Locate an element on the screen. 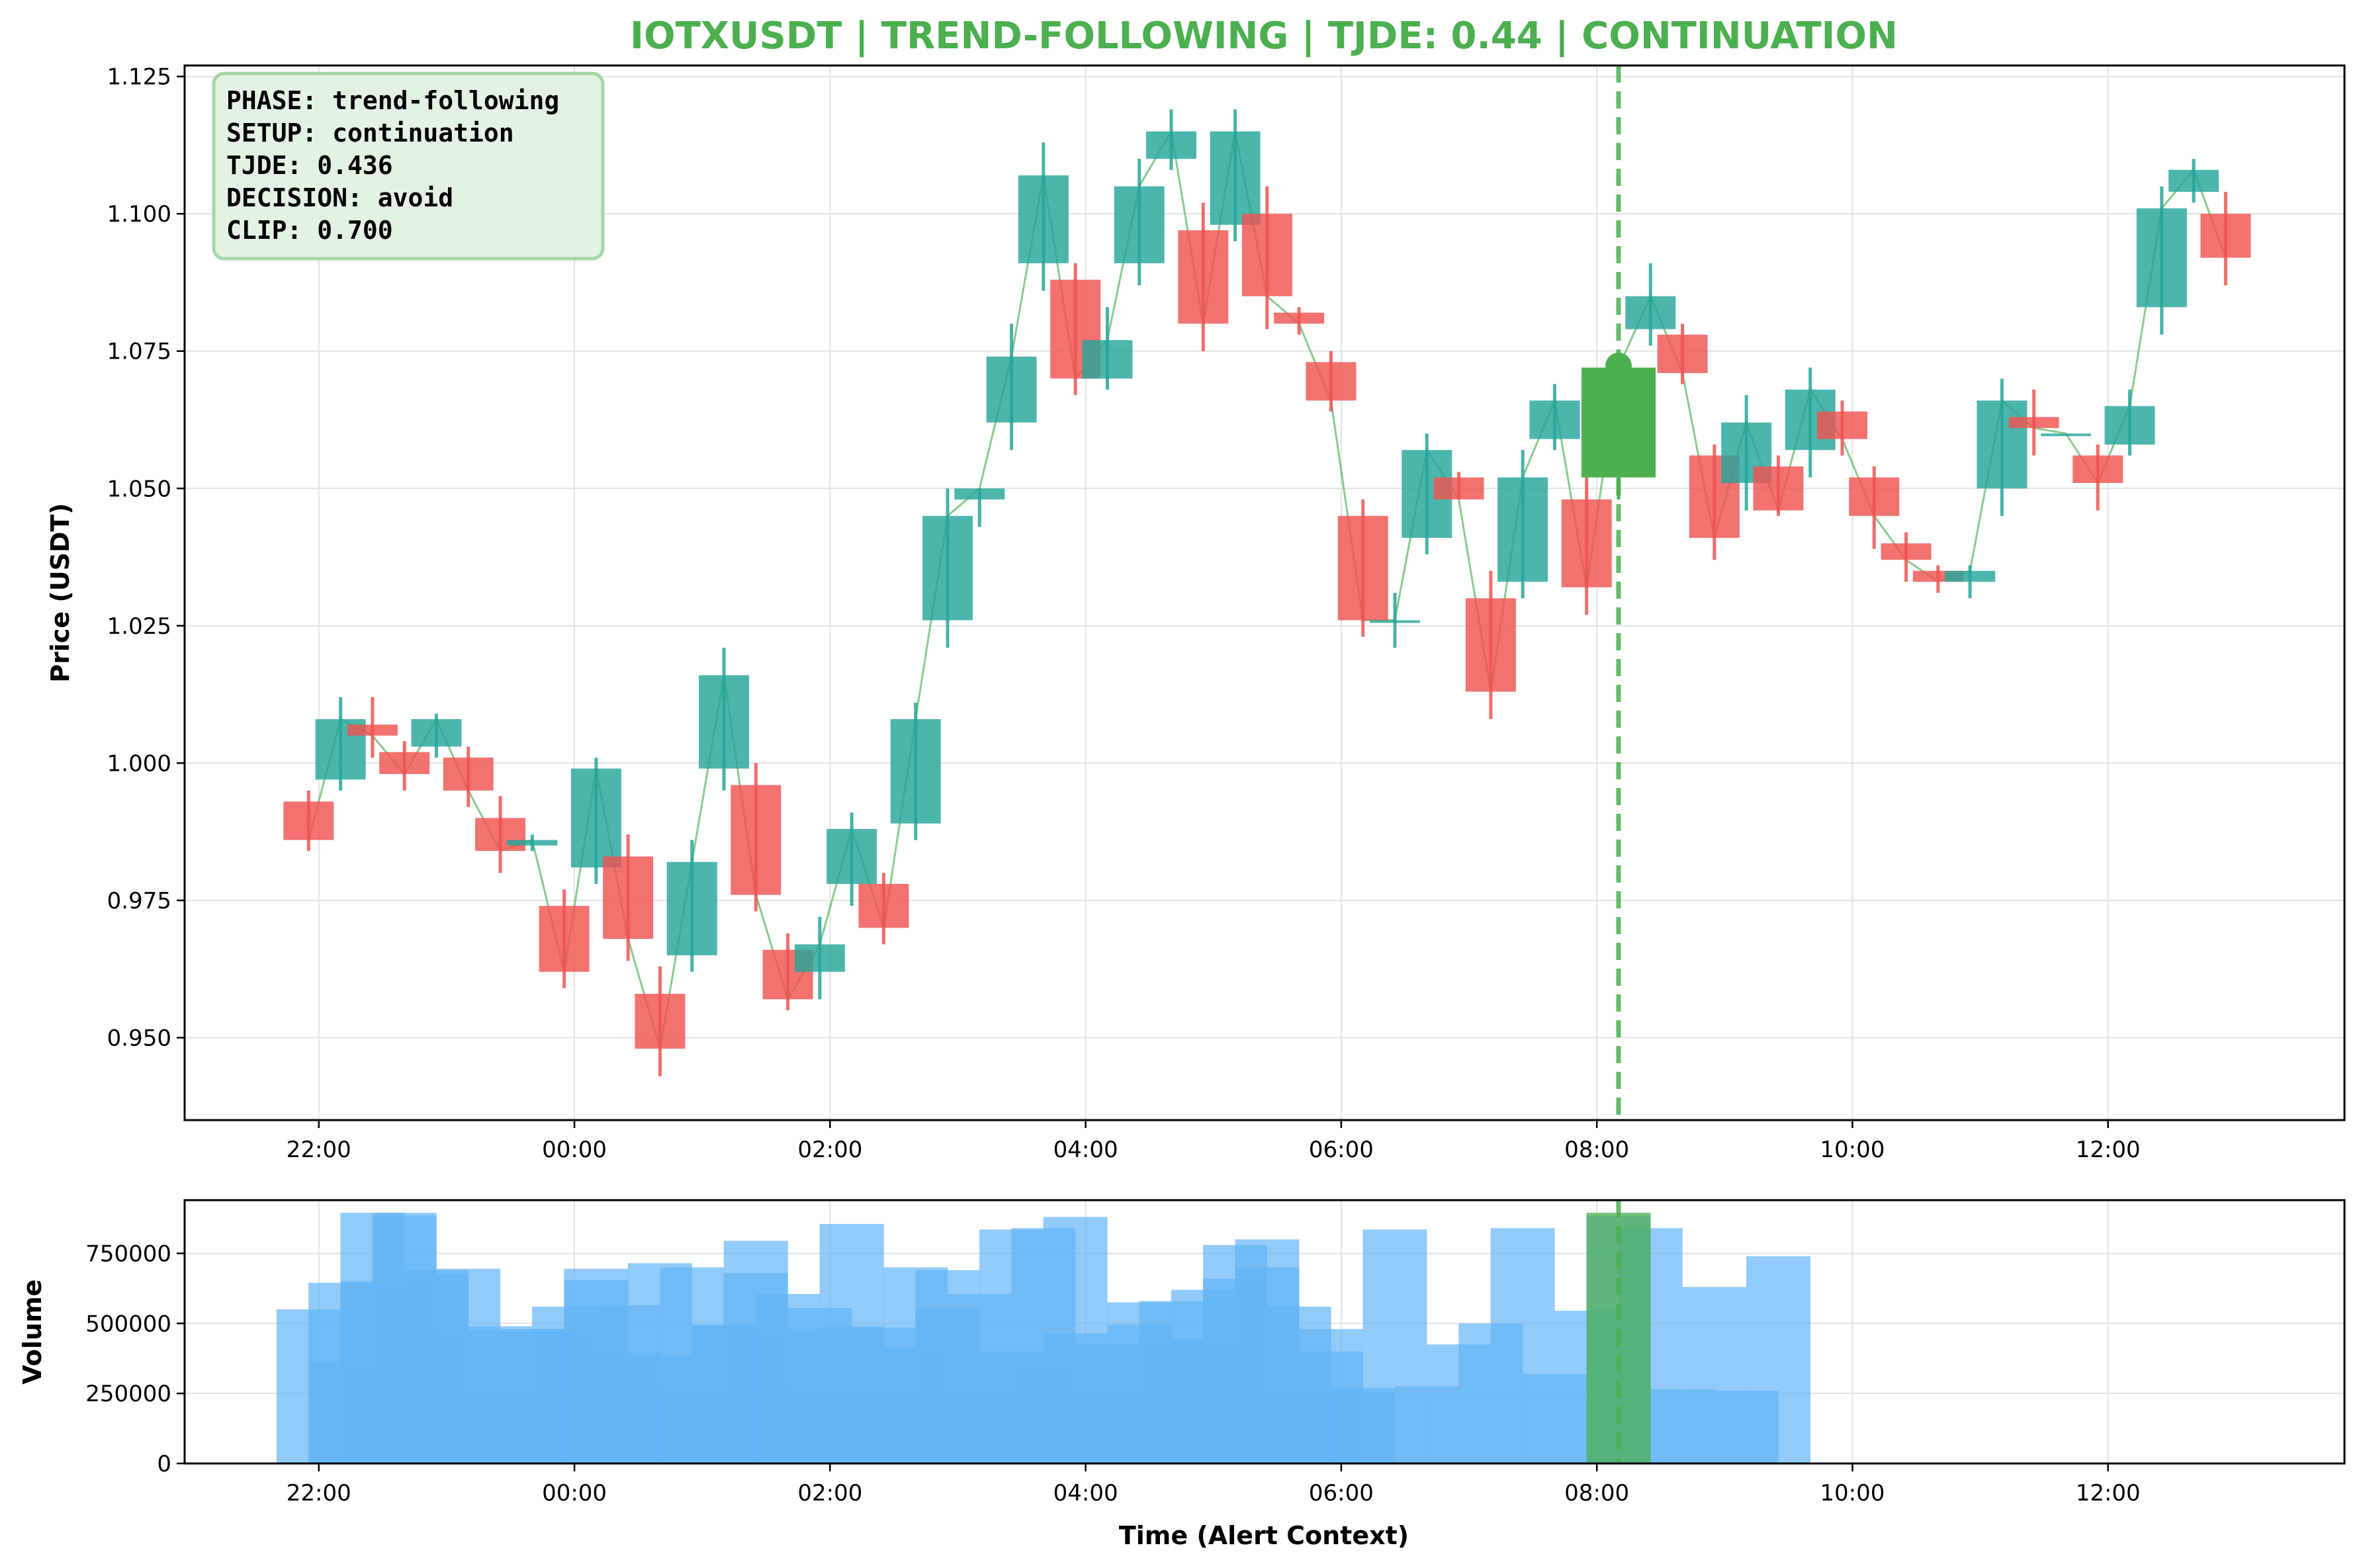  volume-x-tick-label: 02:00 is located at coordinates (830, 1493).